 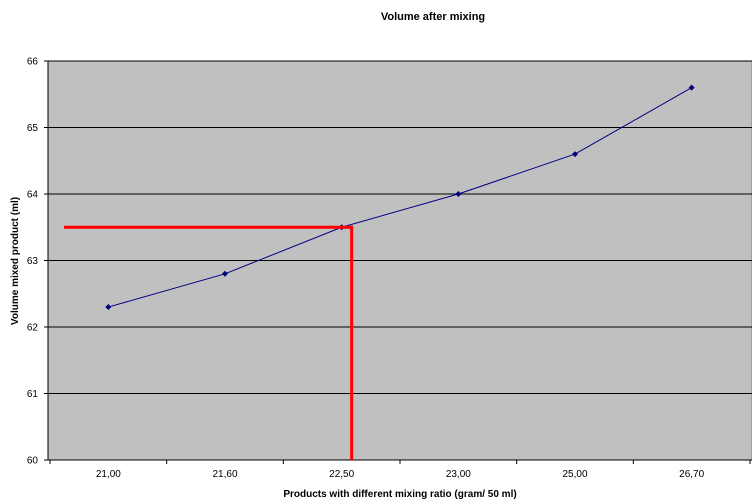 I want to click on chart-title: Volume after mixing, so click(x=433, y=17).